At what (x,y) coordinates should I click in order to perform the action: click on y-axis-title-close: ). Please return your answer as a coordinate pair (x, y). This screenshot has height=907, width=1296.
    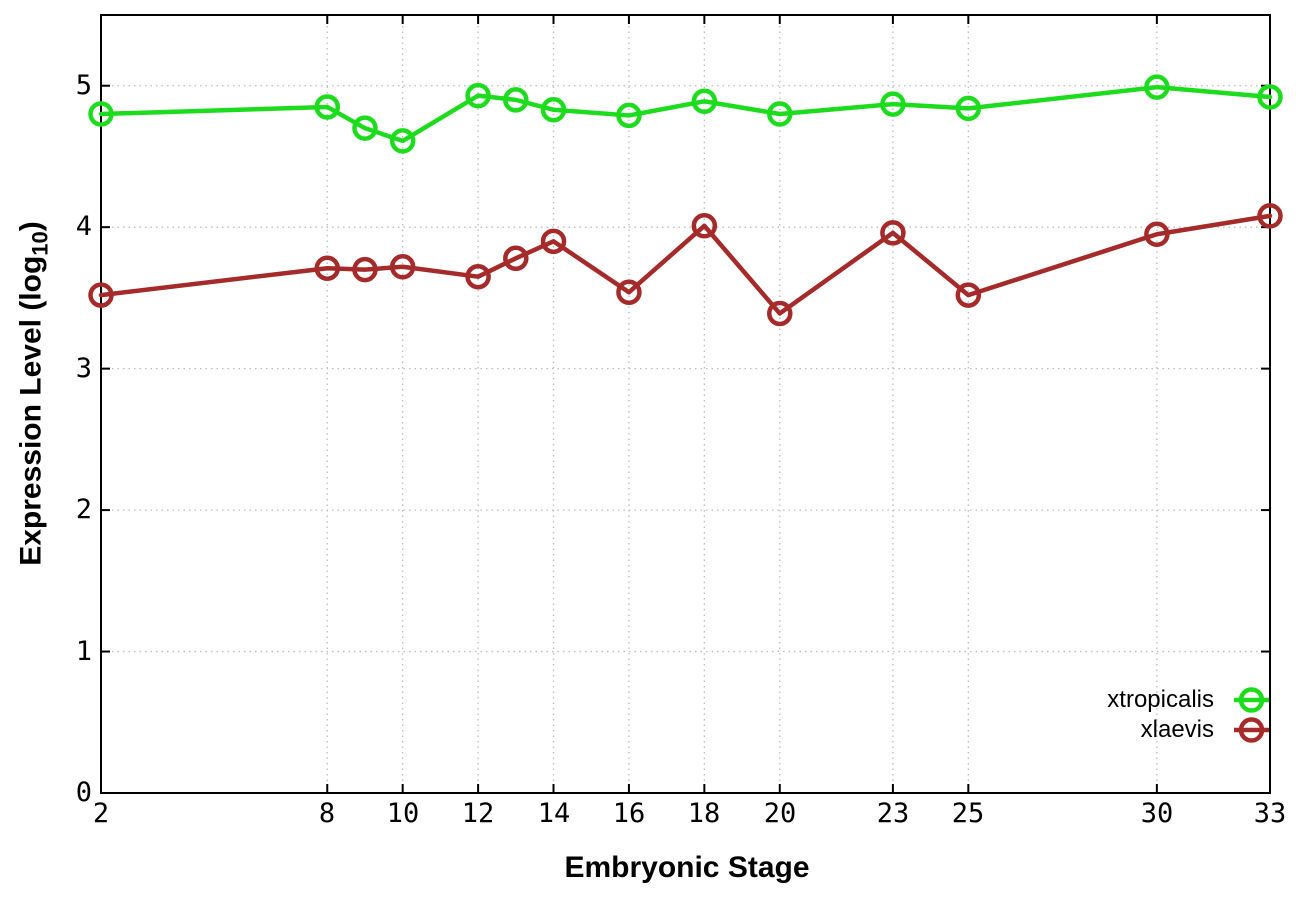
    Looking at the image, I should click on (31, 226).